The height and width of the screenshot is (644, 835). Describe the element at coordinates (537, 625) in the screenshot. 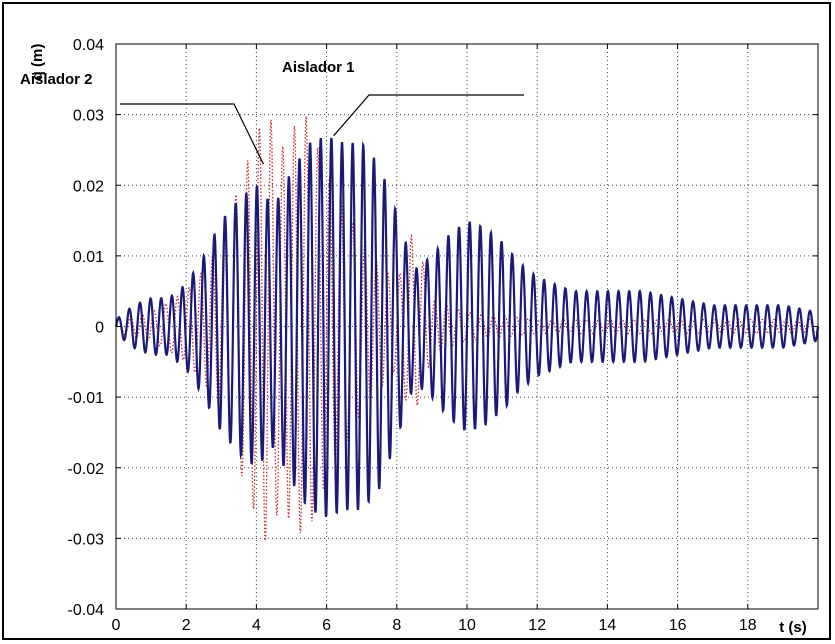

I see `x-tick-label: 12` at that location.